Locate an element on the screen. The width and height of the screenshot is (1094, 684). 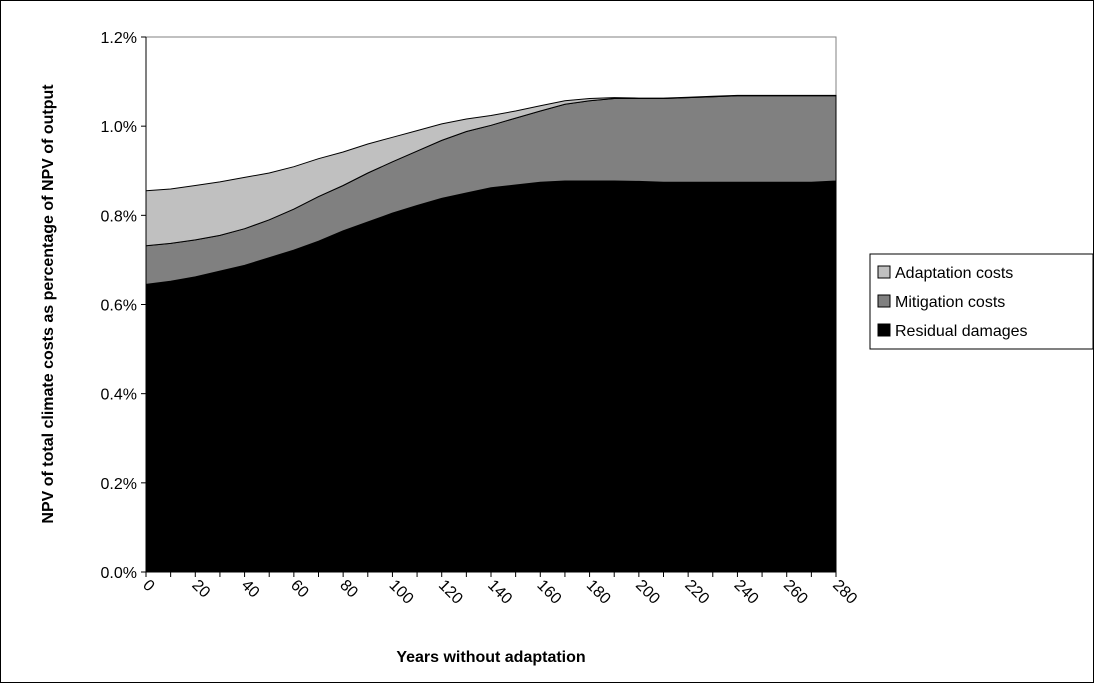
y-tick-label: 0.8% is located at coordinates (119, 216).